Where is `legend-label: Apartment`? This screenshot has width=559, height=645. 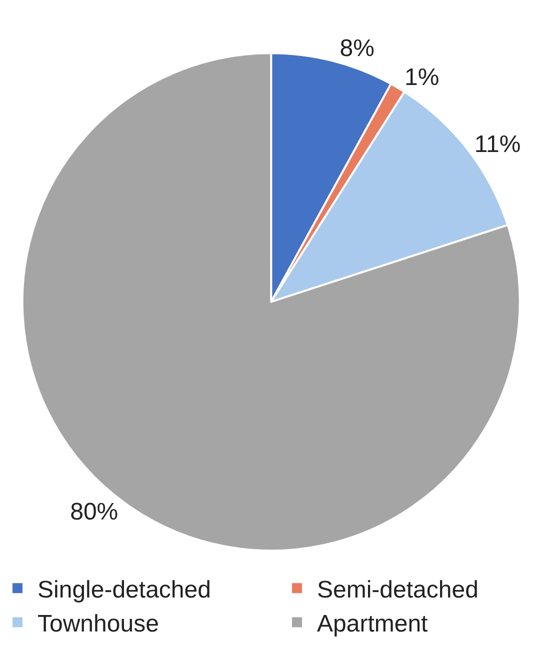 legend-label: Apartment is located at coordinates (372, 624).